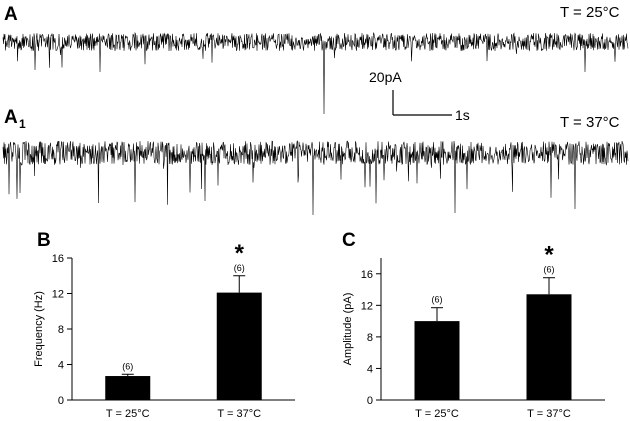 This screenshot has width=630, height=421. I want to click on panel-label-a: A, so click(11, 14).